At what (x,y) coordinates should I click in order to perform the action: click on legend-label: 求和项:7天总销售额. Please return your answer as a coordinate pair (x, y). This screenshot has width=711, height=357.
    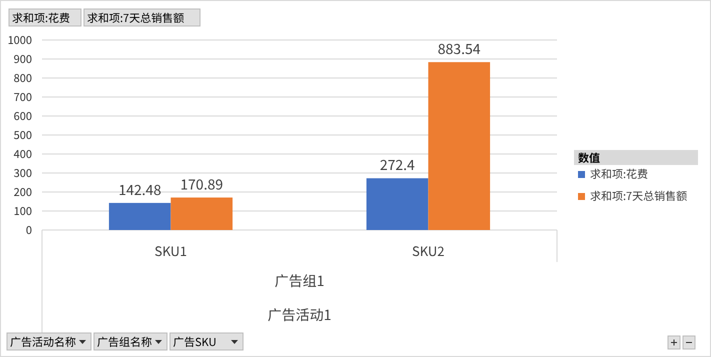
    Looking at the image, I should click on (639, 196).